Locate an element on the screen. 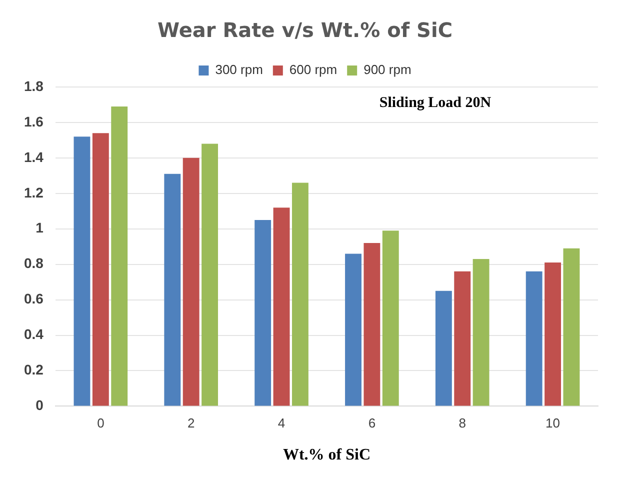  y-tick-label: 1.6 is located at coordinates (34, 121).